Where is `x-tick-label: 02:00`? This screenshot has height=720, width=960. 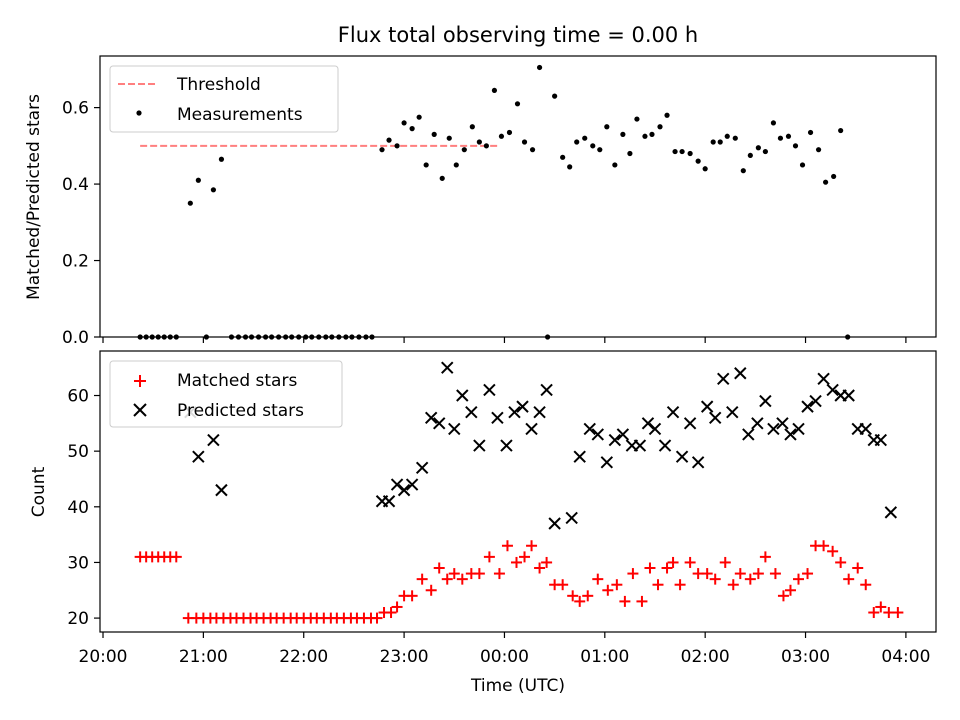 x-tick-label: 02:00 is located at coordinates (705, 657).